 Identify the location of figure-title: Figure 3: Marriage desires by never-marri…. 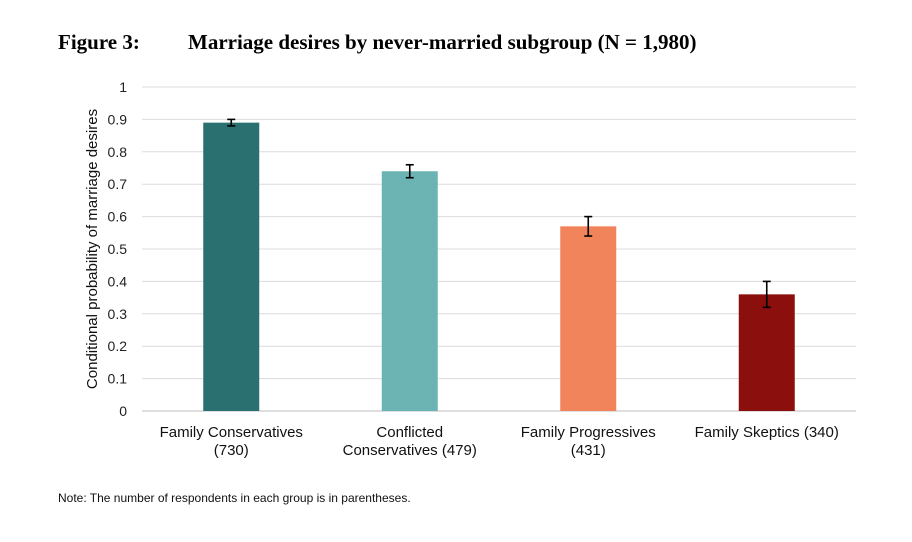
(377, 42).